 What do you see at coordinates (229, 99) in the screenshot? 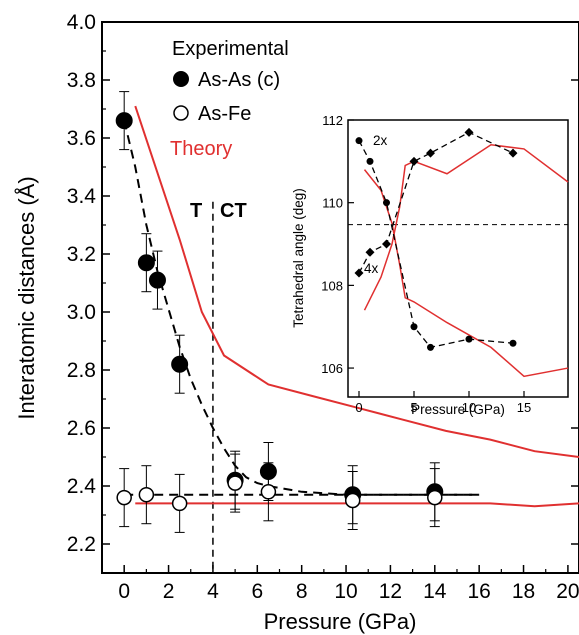
I see `legend: Experimental As-As (c) As-Fe Theory` at bounding box center [229, 99].